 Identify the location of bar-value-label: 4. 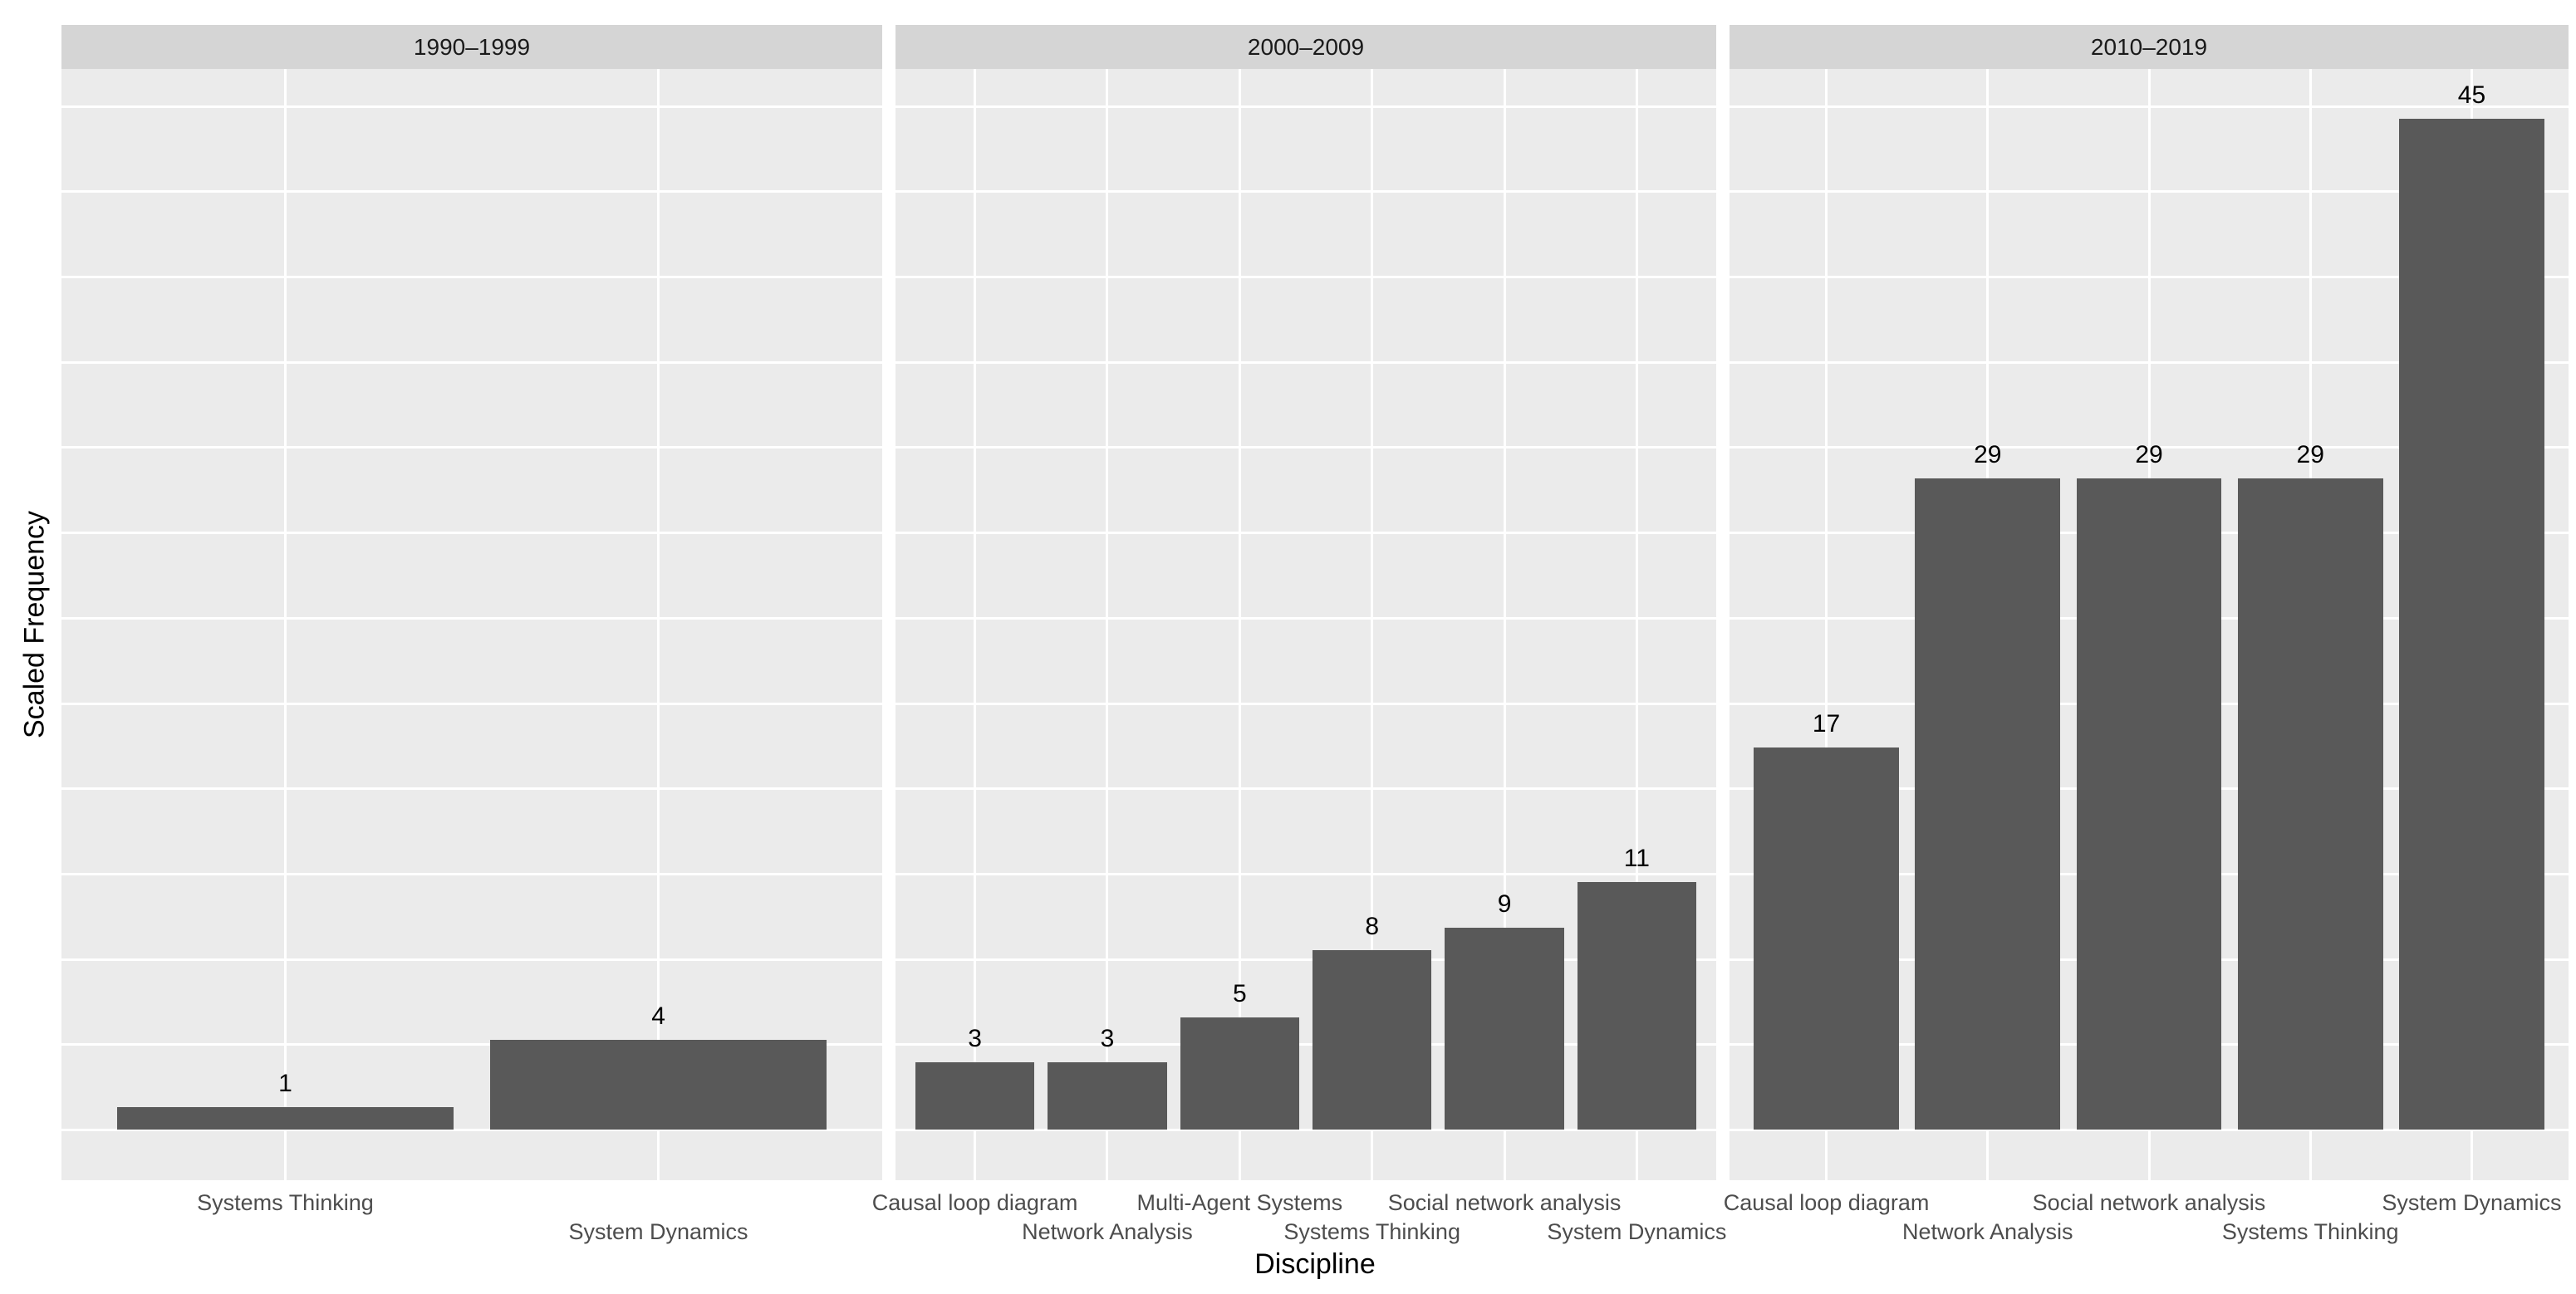
(658, 1016).